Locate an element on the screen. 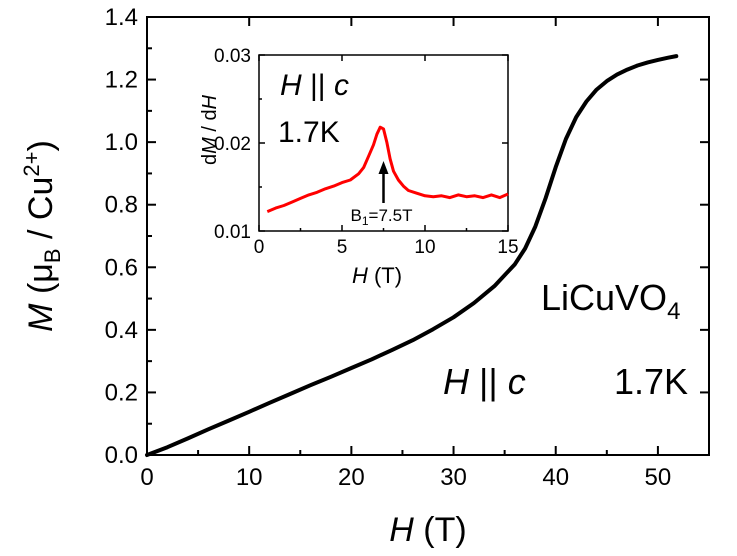 The height and width of the screenshot is (556, 737). x-tick-label: 20 is located at coordinates (351, 477).